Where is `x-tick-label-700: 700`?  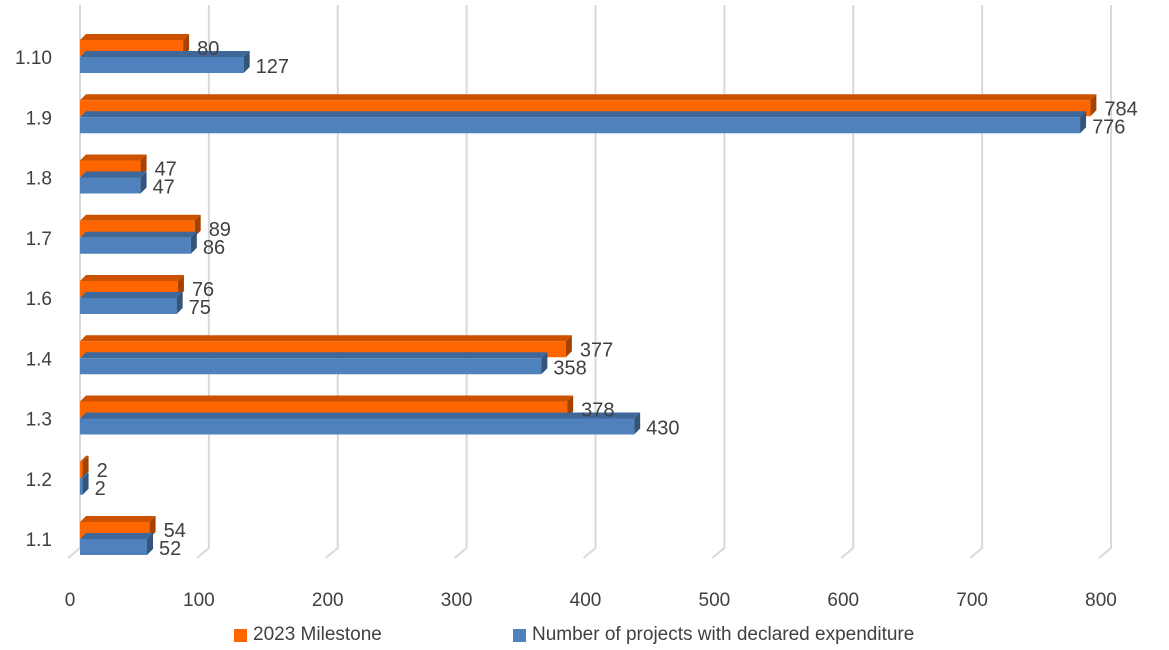 x-tick-label-700: 700 is located at coordinates (972, 600).